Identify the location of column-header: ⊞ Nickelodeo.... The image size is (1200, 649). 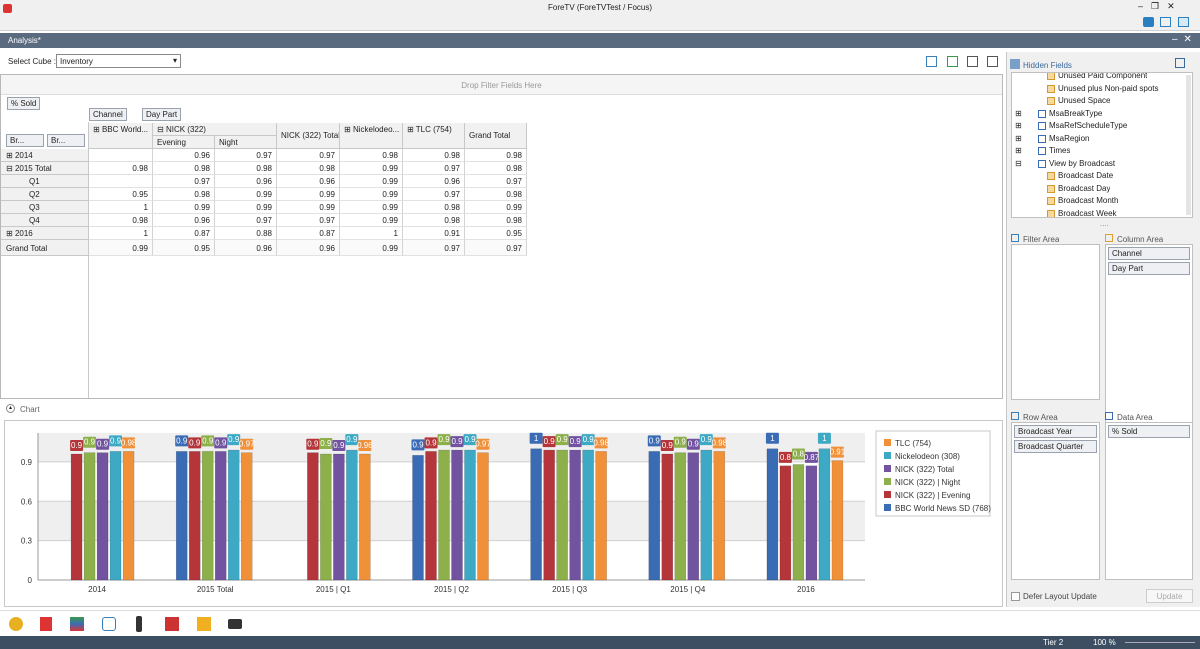
(371, 136).